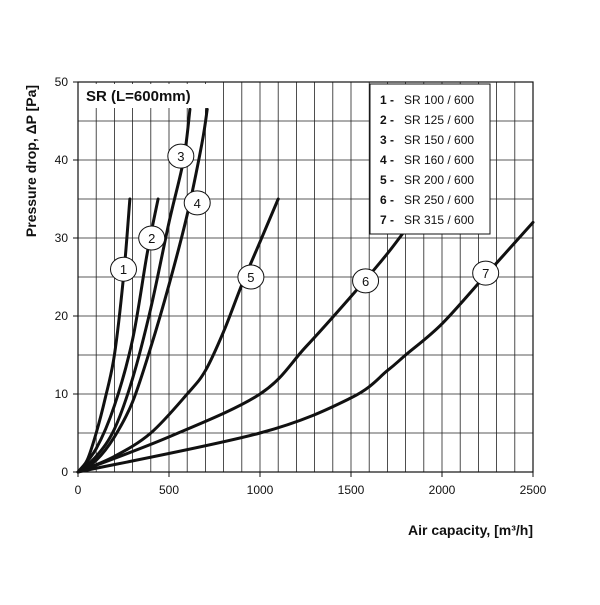 This screenshot has width=600, height=605. What do you see at coordinates (387, 100) in the screenshot?
I see `legend-number: 1 -` at bounding box center [387, 100].